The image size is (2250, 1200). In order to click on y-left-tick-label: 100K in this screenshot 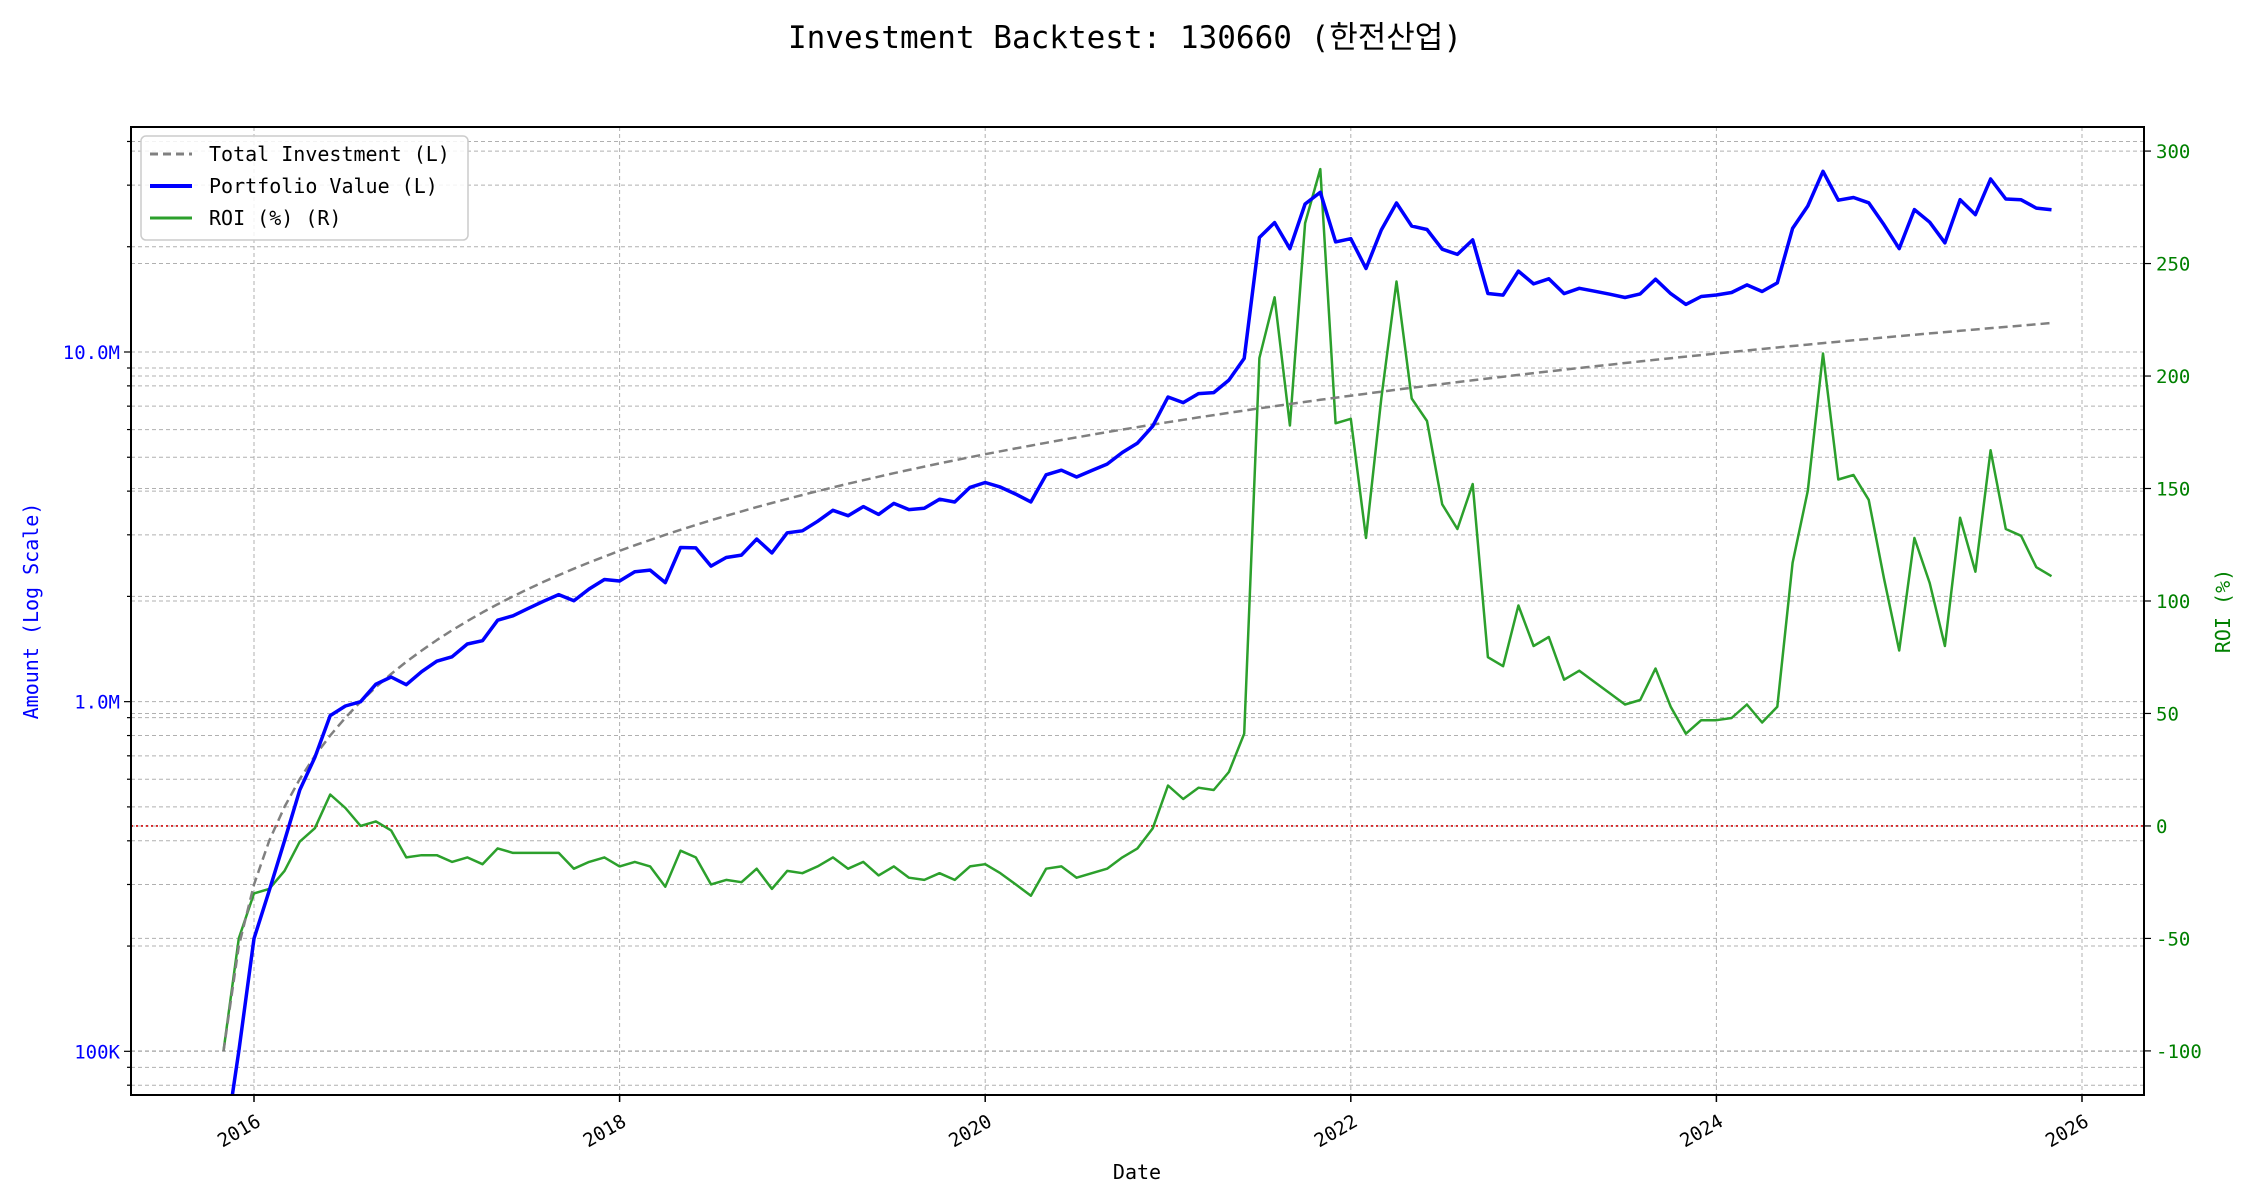, I will do `click(97, 1052)`.